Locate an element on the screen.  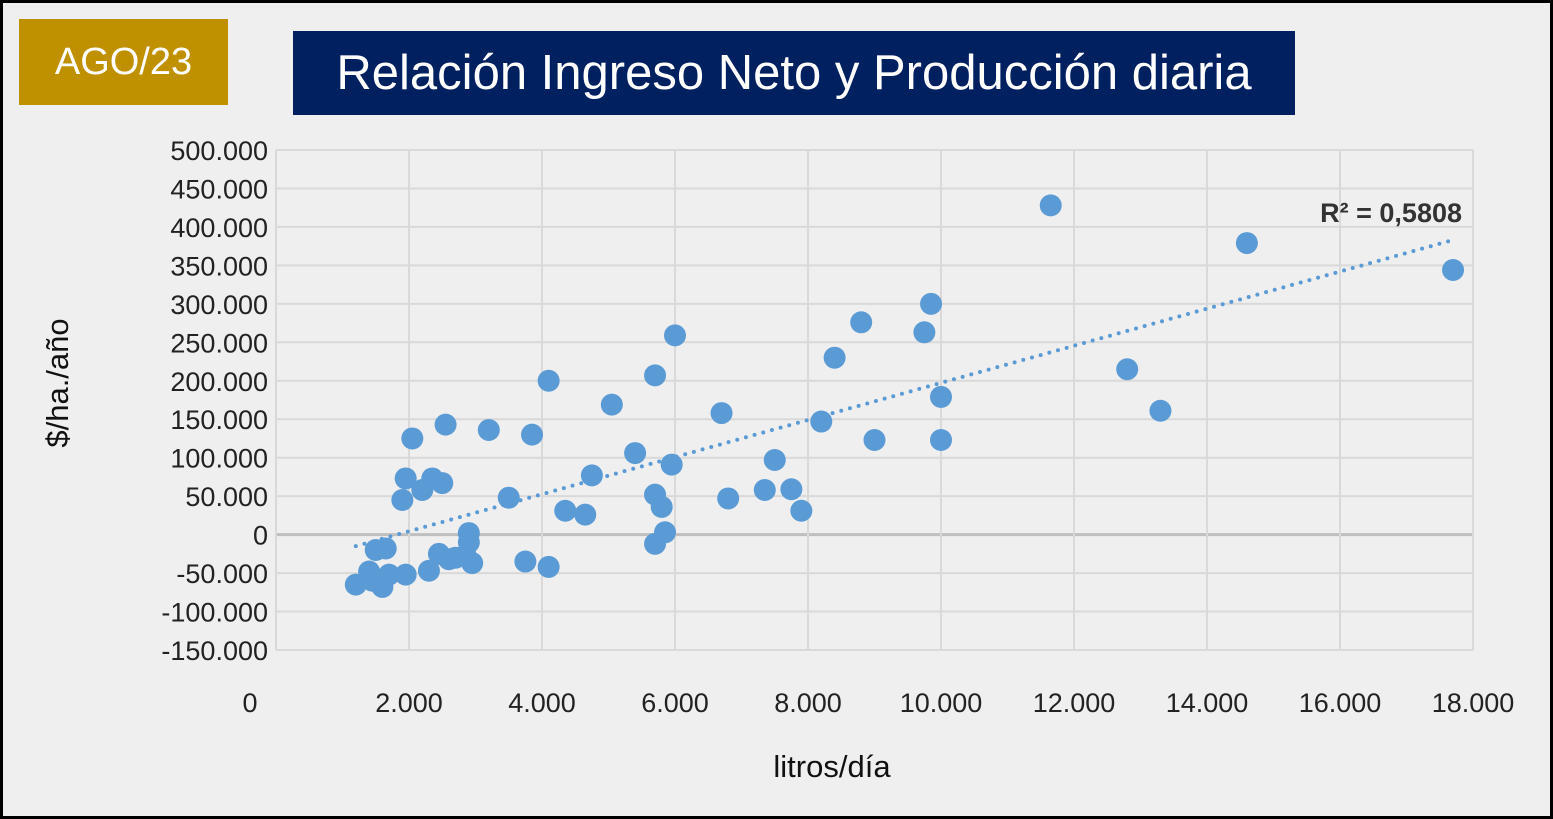
x-tick-label: 16.000 is located at coordinates (1340, 703).